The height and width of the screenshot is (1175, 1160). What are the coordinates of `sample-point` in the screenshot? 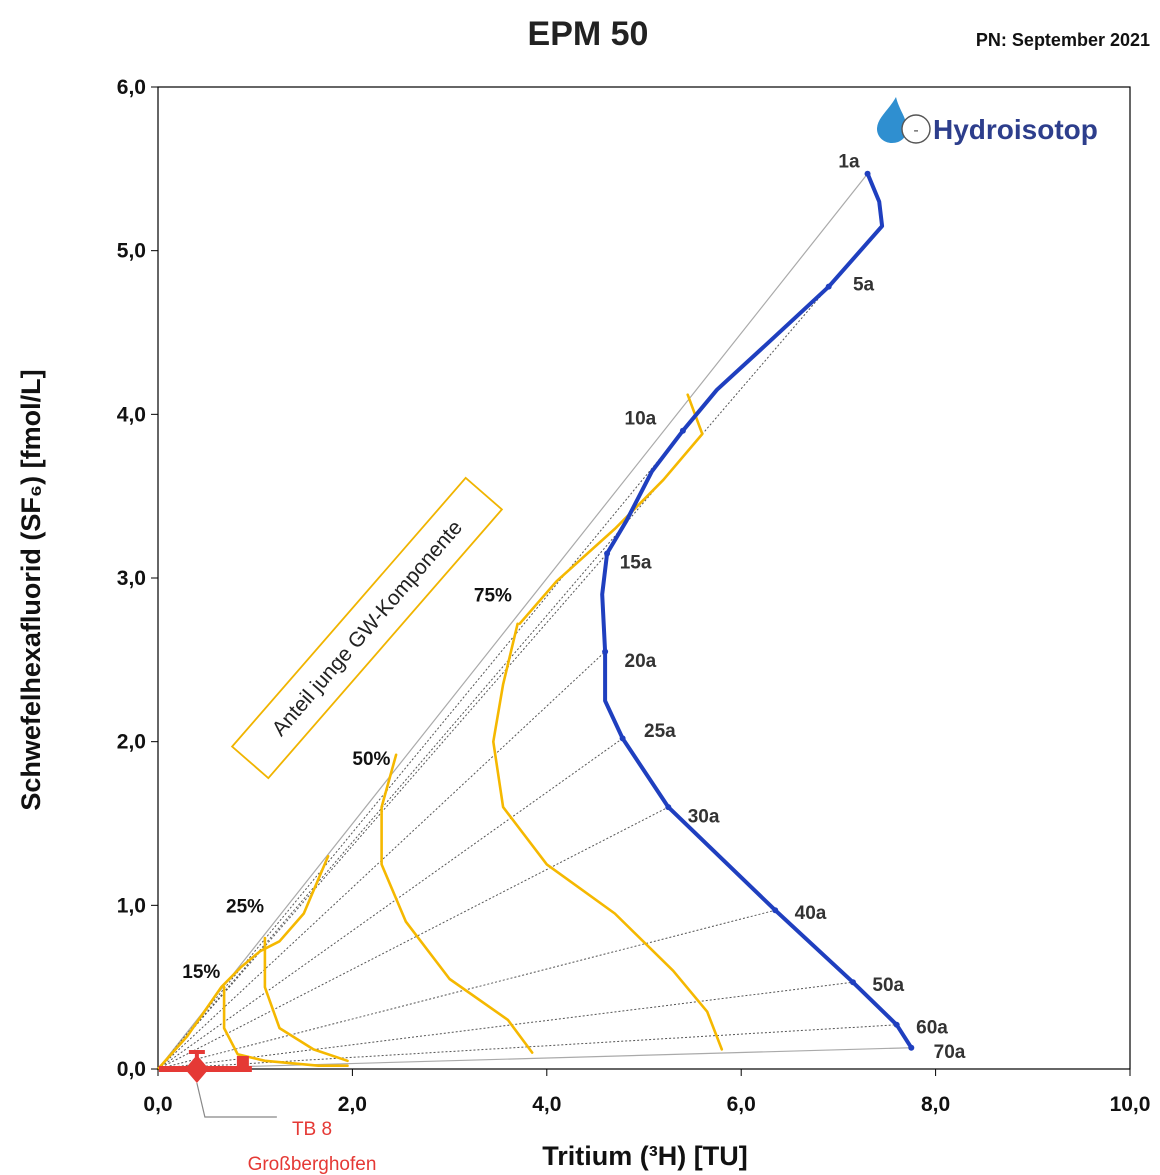 It's located at (196, 1069).